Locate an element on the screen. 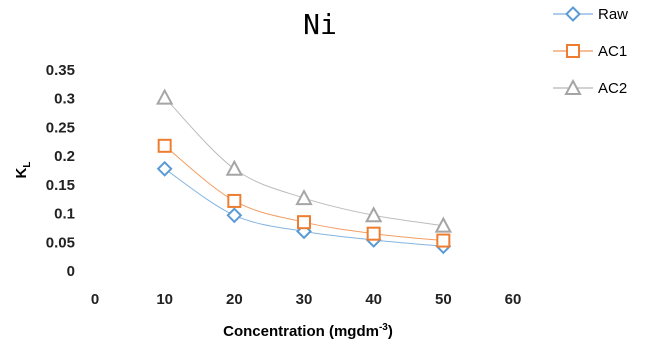 The width and height of the screenshot is (650, 347). legend: Raw AC1 AC2 is located at coordinates (590, 51).